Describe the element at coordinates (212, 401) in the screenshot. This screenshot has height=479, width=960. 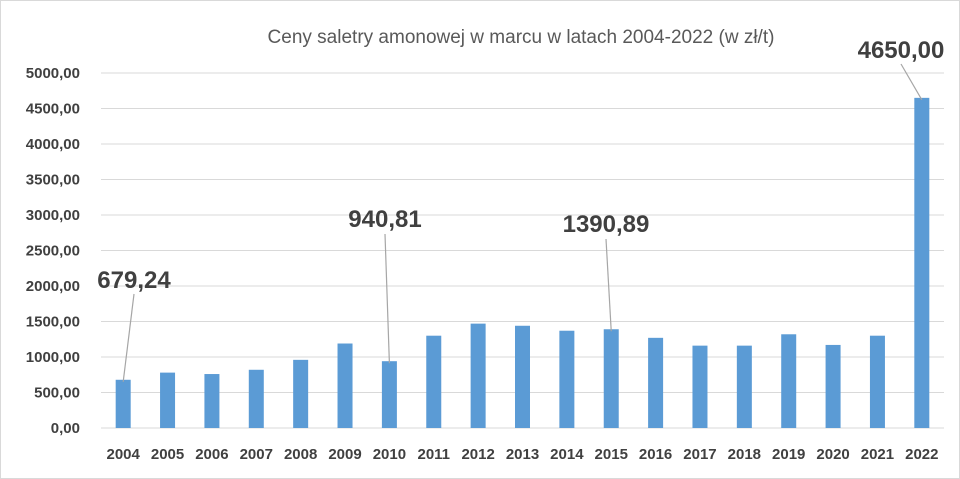
I see `bar-2006` at that location.